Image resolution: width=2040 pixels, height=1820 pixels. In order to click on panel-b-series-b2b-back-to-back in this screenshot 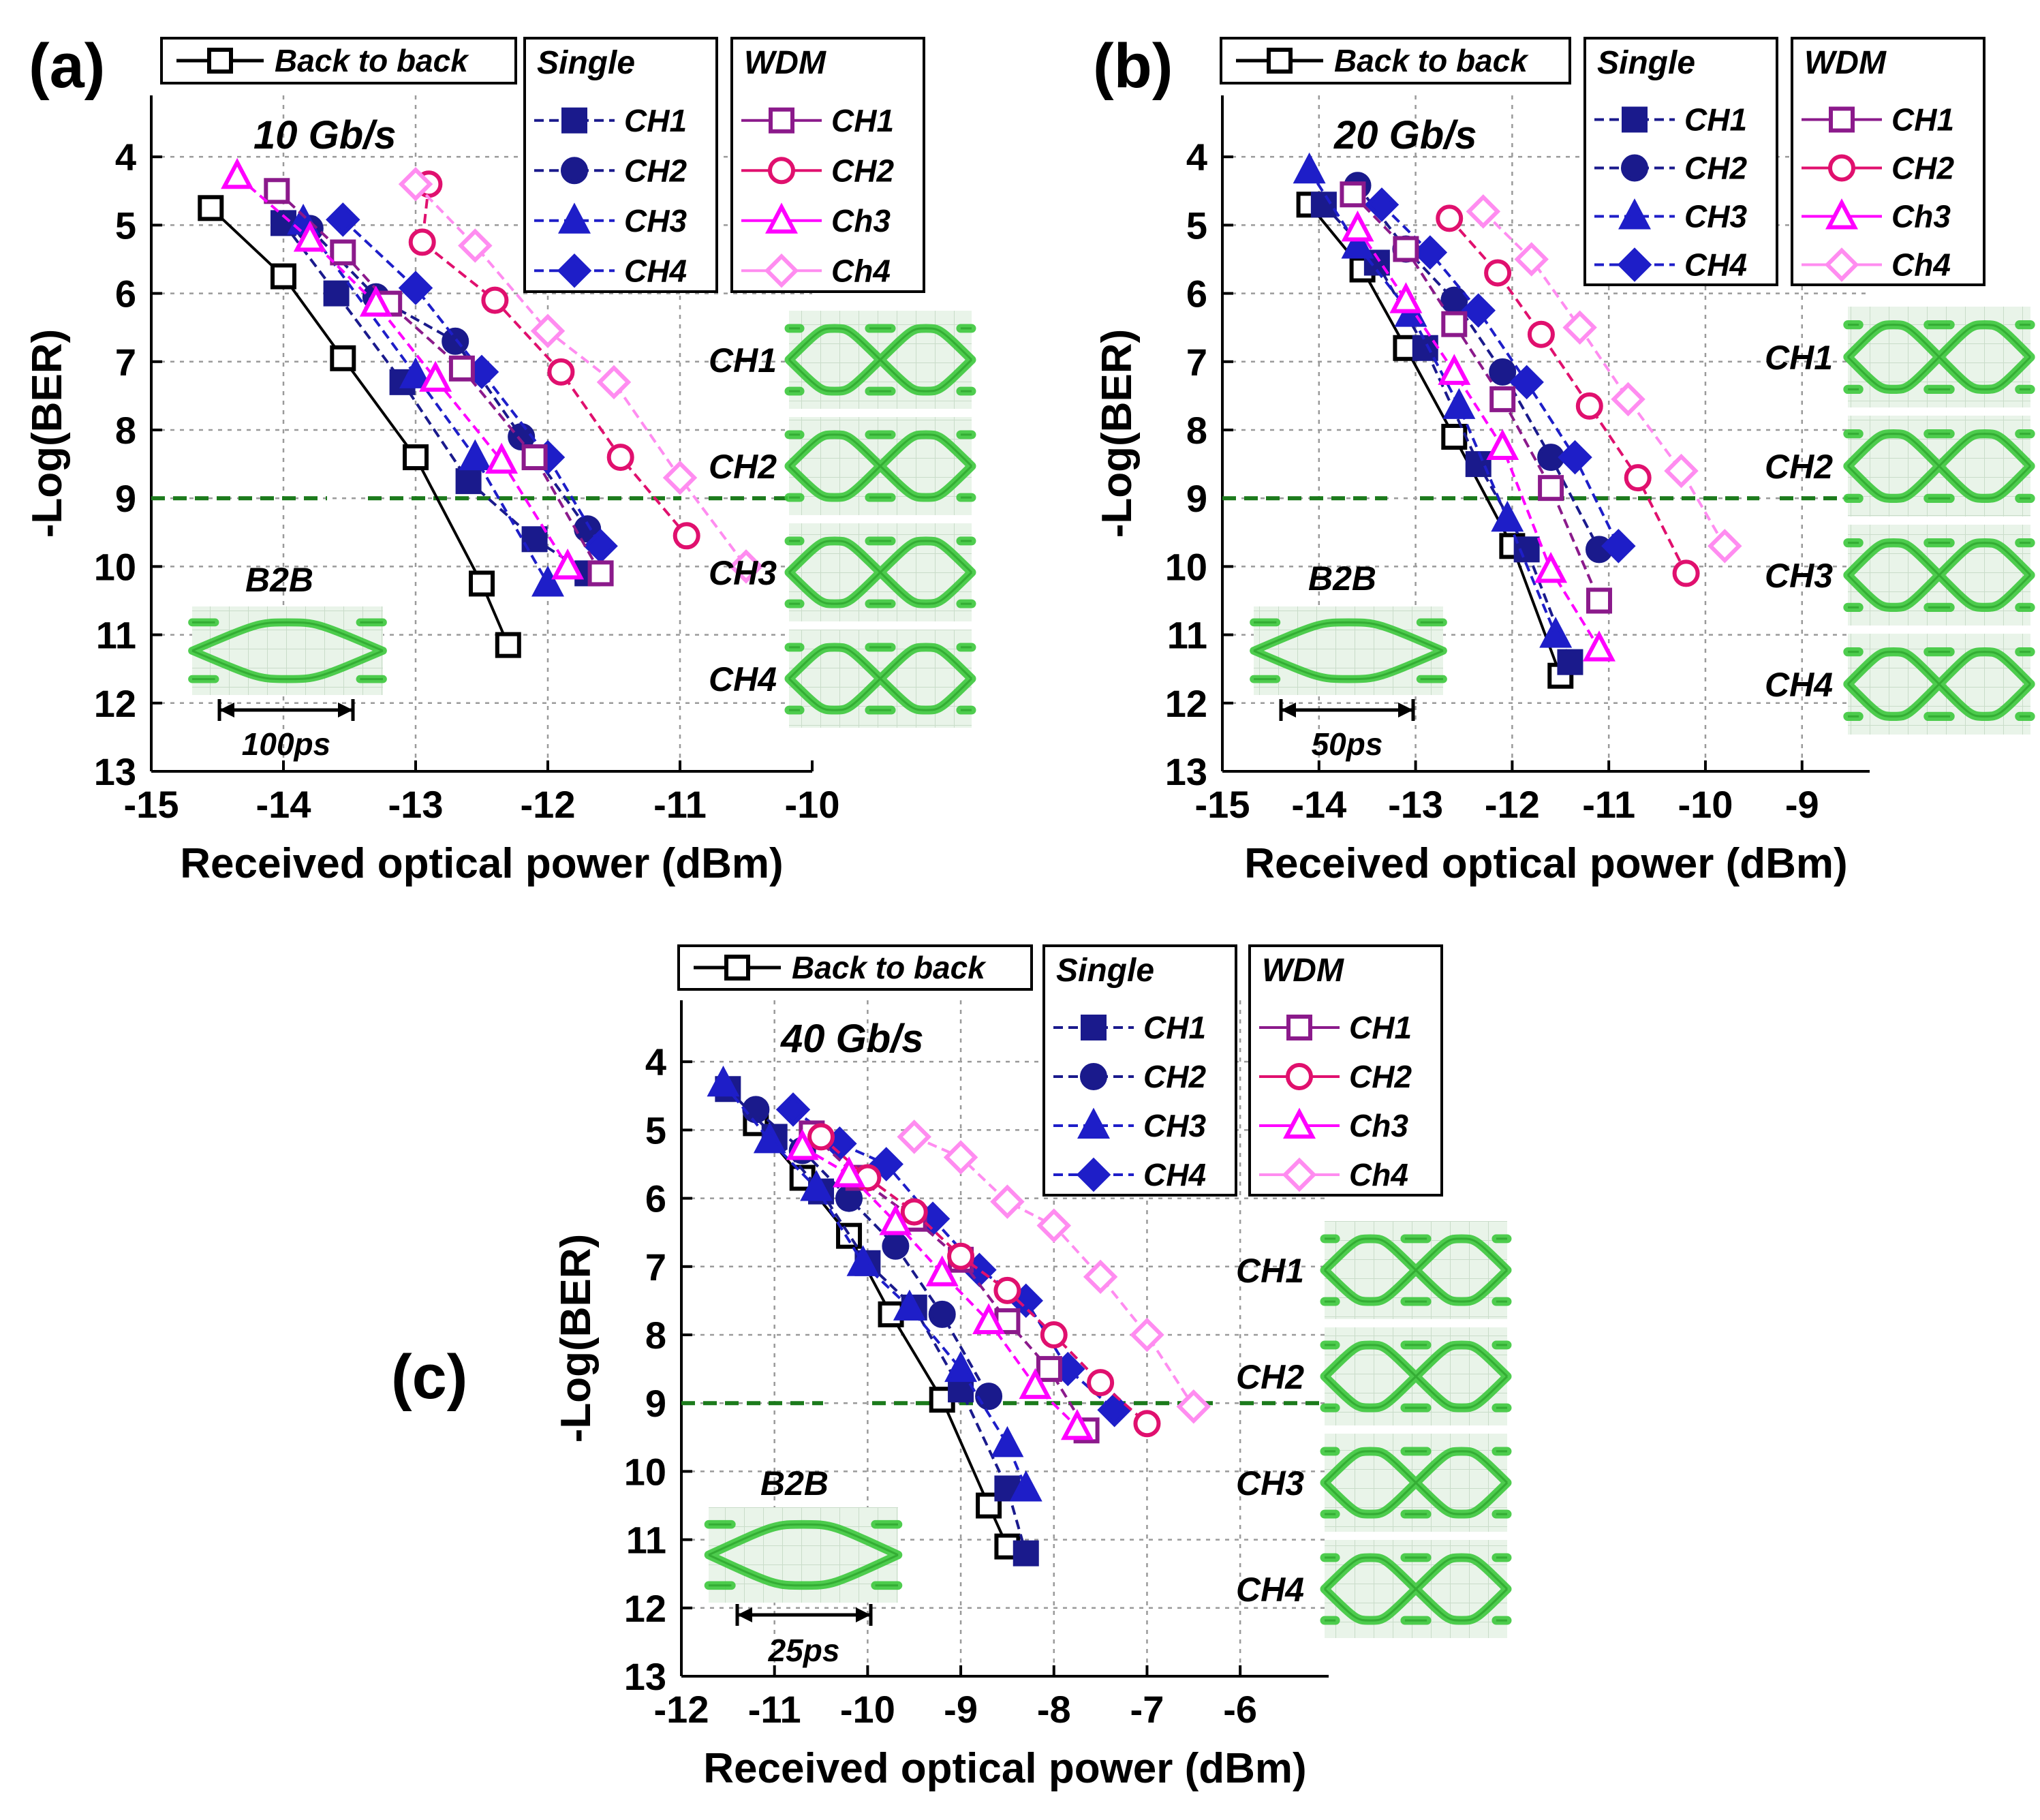, I will do `click(1435, 440)`.